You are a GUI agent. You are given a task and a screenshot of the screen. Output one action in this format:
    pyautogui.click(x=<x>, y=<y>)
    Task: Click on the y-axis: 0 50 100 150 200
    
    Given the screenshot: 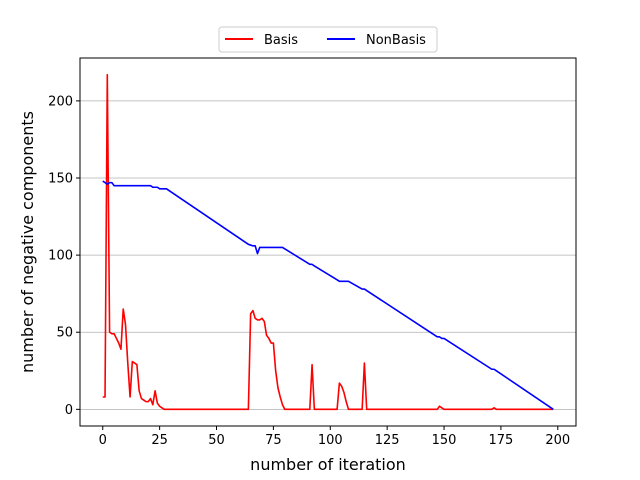 What is the action you would take?
    pyautogui.click(x=64, y=256)
    